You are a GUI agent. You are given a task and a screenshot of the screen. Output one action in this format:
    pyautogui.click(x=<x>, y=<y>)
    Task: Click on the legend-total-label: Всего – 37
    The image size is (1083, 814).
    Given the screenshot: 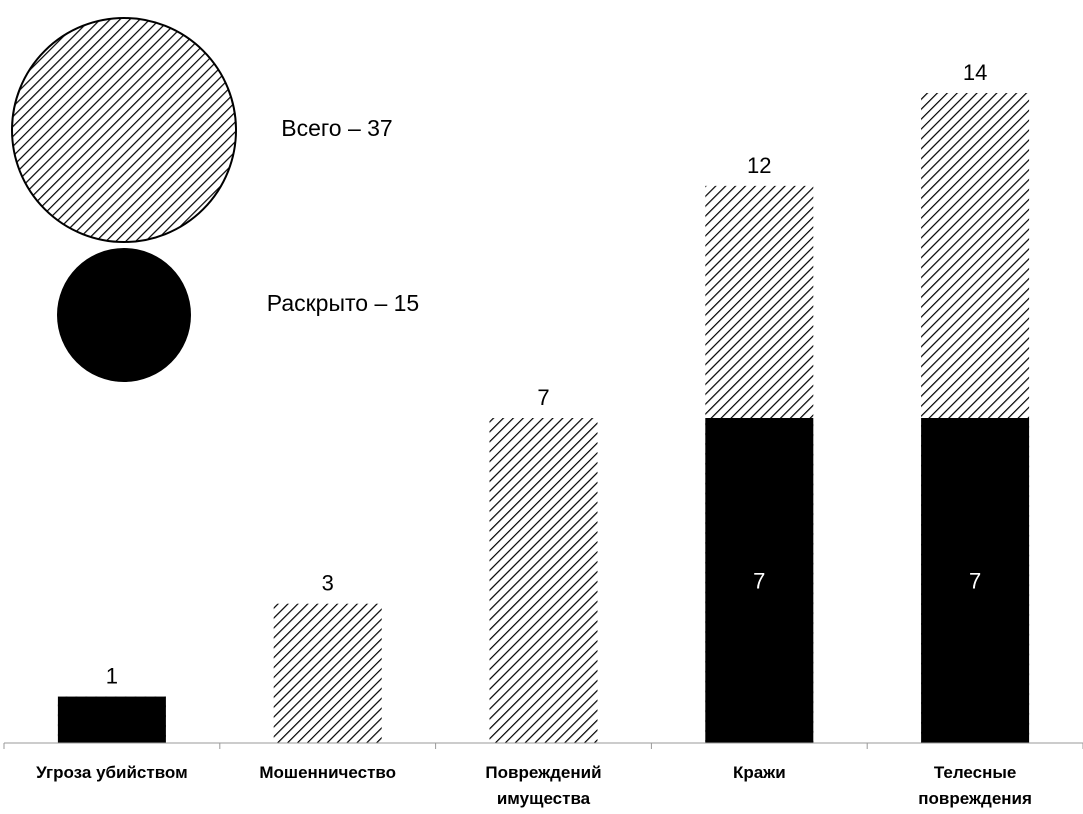 What is the action you would take?
    pyautogui.click(x=336, y=128)
    